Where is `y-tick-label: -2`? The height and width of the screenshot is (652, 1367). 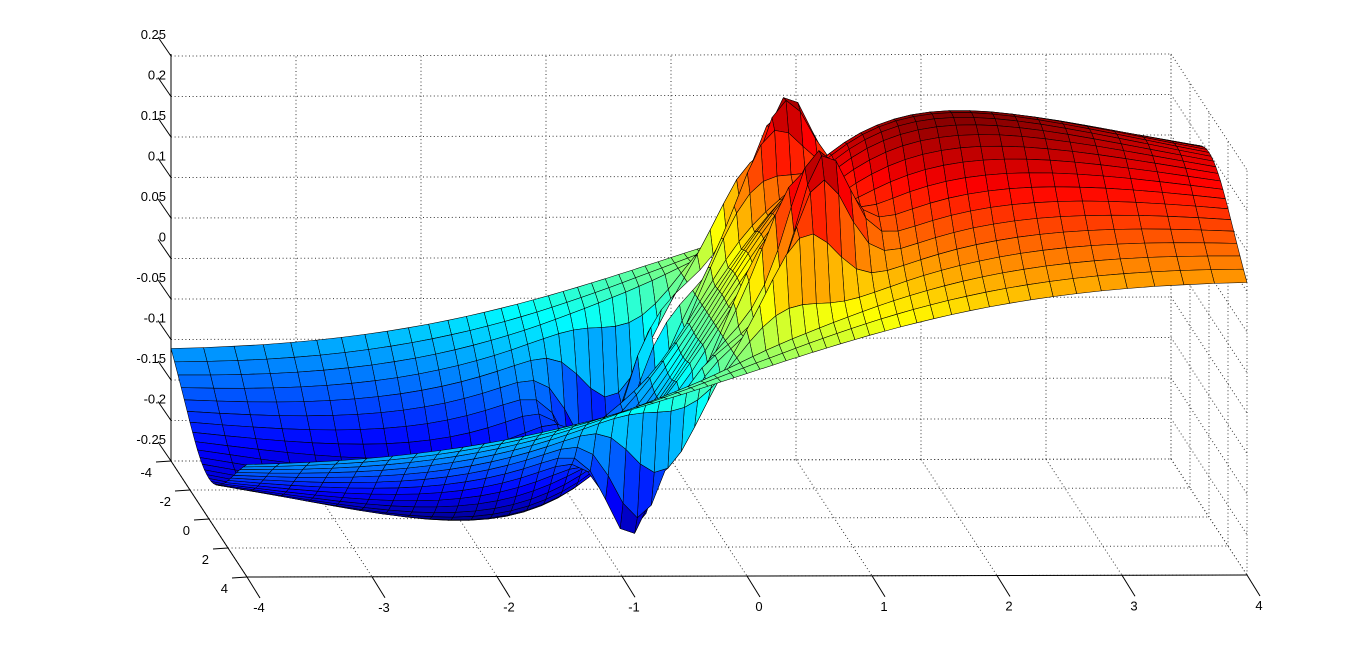
y-tick-label: -2 is located at coordinates (165, 501).